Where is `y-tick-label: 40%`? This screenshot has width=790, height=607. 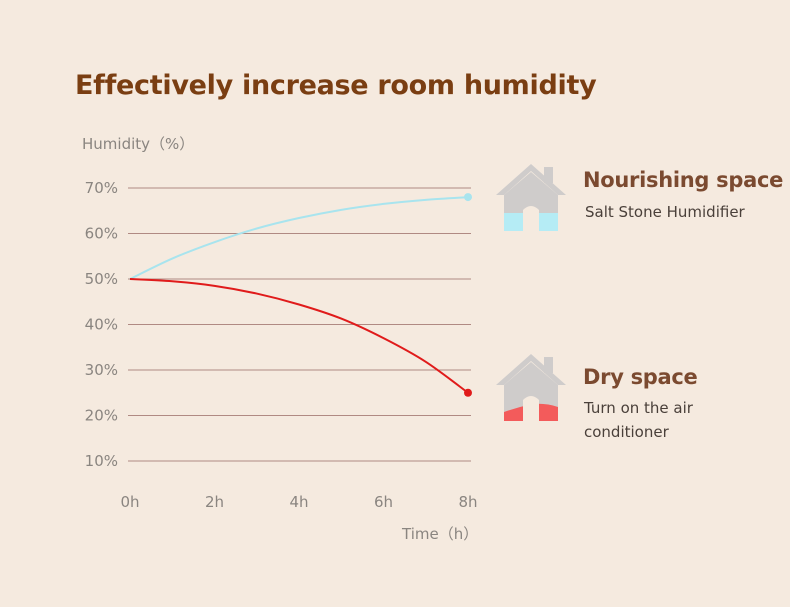
y-tick-label: 40% is located at coordinates (101, 325).